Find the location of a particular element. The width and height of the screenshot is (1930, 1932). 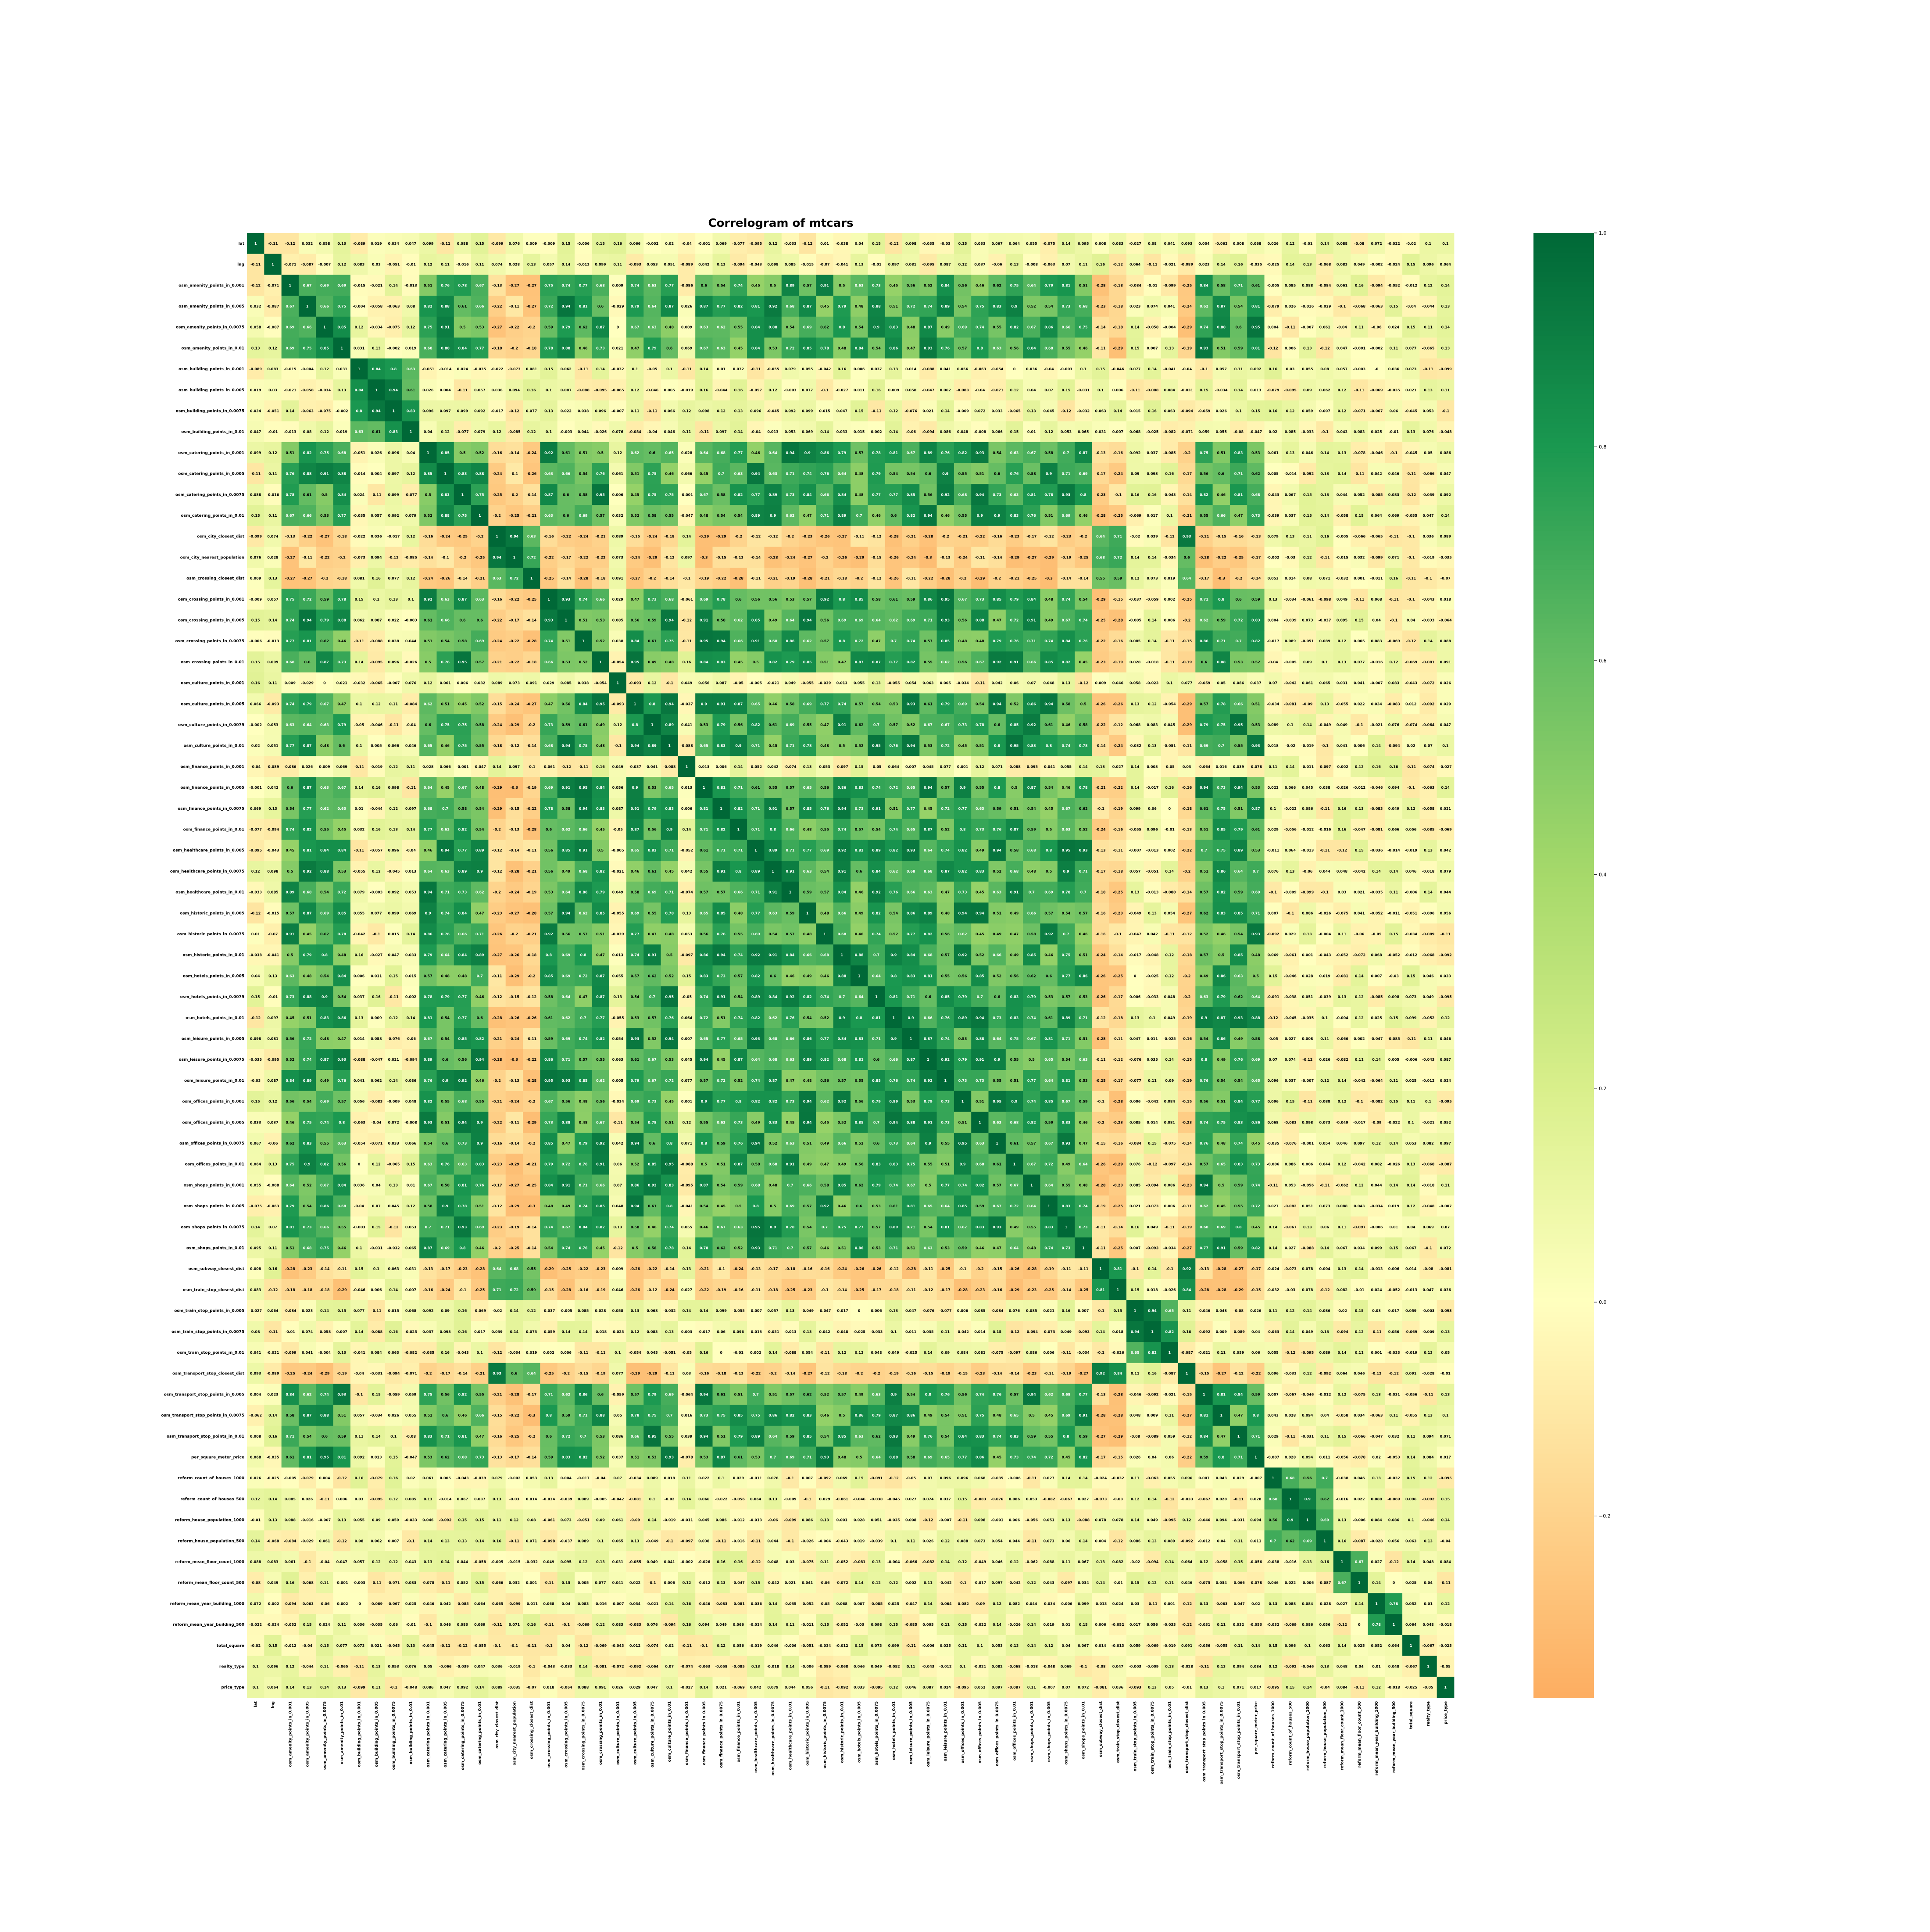

cell-annotation: -0.013 is located at coordinates (583, 265).